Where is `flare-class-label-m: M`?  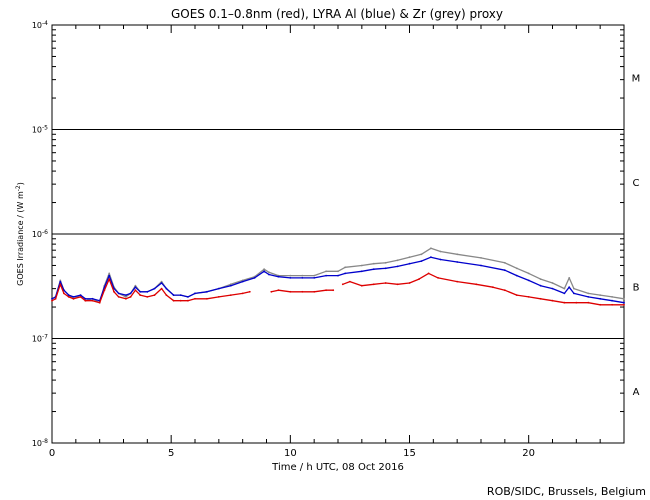
flare-class-label-m: M is located at coordinates (636, 78).